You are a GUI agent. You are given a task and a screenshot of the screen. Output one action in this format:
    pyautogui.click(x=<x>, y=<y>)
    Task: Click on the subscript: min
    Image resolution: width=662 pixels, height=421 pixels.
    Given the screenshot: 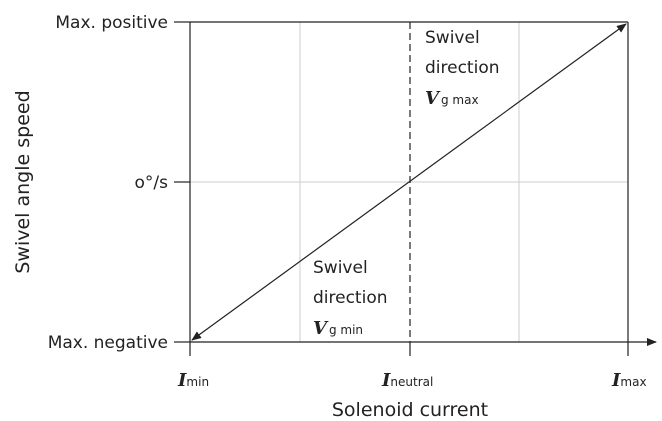 What is the action you would take?
    pyautogui.click(x=197, y=382)
    